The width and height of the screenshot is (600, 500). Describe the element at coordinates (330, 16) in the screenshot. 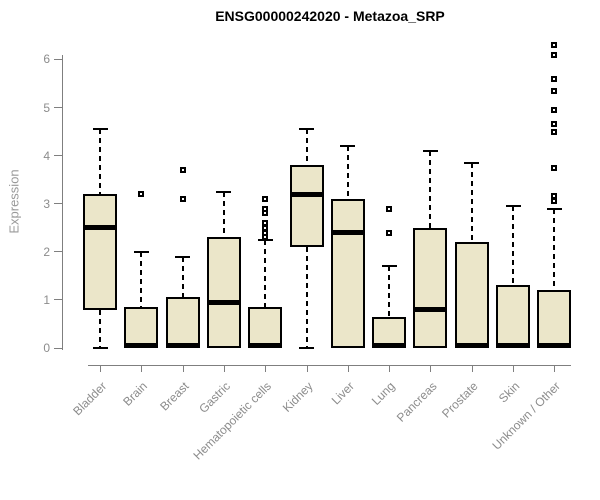

I see `chart-title: ENSG00000242020 - Metazoa_SRP` at that location.